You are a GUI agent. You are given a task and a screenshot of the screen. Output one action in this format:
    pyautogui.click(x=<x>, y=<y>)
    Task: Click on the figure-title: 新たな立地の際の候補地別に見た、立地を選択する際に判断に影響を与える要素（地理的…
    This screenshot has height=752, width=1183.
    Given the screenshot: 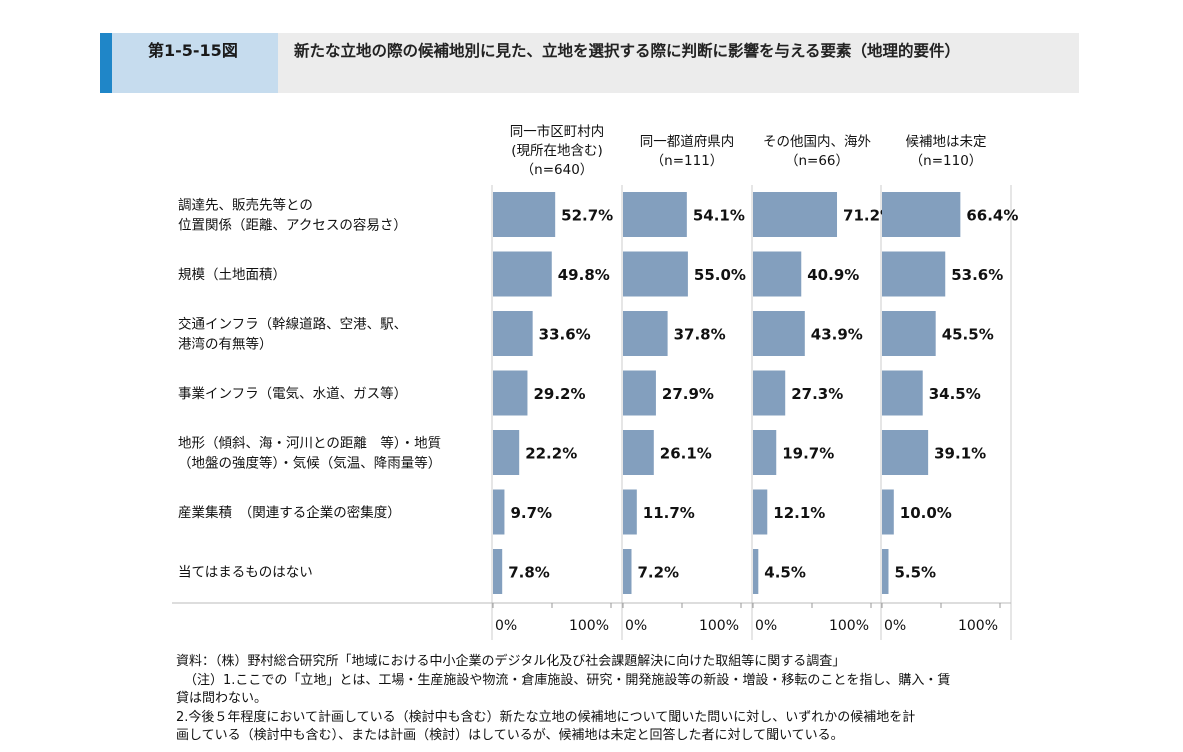 What is the action you would take?
    pyautogui.click(x=627, y=51)
    